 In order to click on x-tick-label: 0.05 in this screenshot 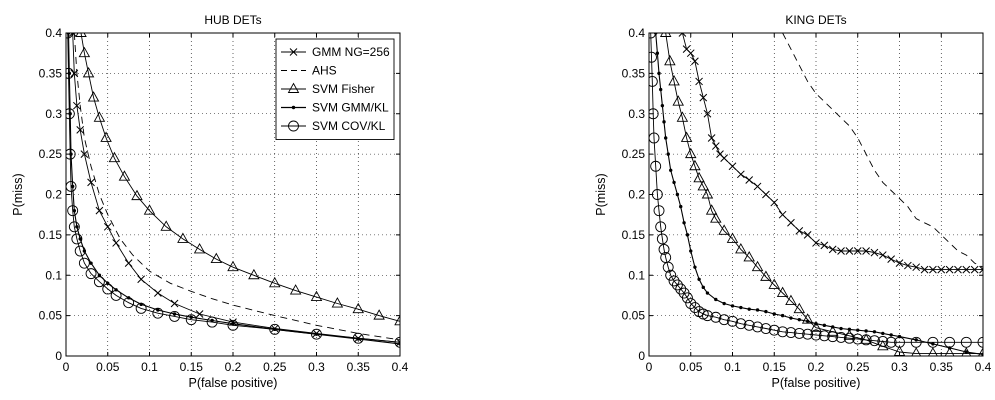, I will do `click(691, 367)`.